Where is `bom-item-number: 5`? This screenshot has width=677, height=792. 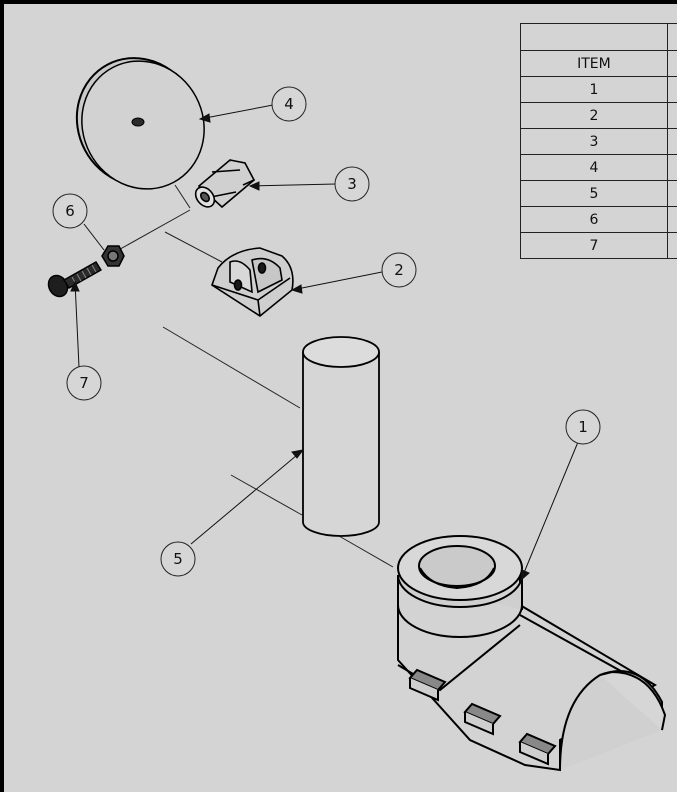 bom-item-number: 5 is located at coordinates (594, 193).